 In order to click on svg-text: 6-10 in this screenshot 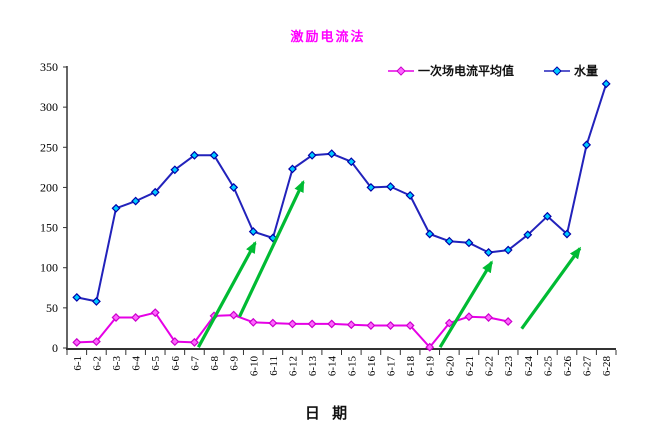, I will do `click(254, 366)`.